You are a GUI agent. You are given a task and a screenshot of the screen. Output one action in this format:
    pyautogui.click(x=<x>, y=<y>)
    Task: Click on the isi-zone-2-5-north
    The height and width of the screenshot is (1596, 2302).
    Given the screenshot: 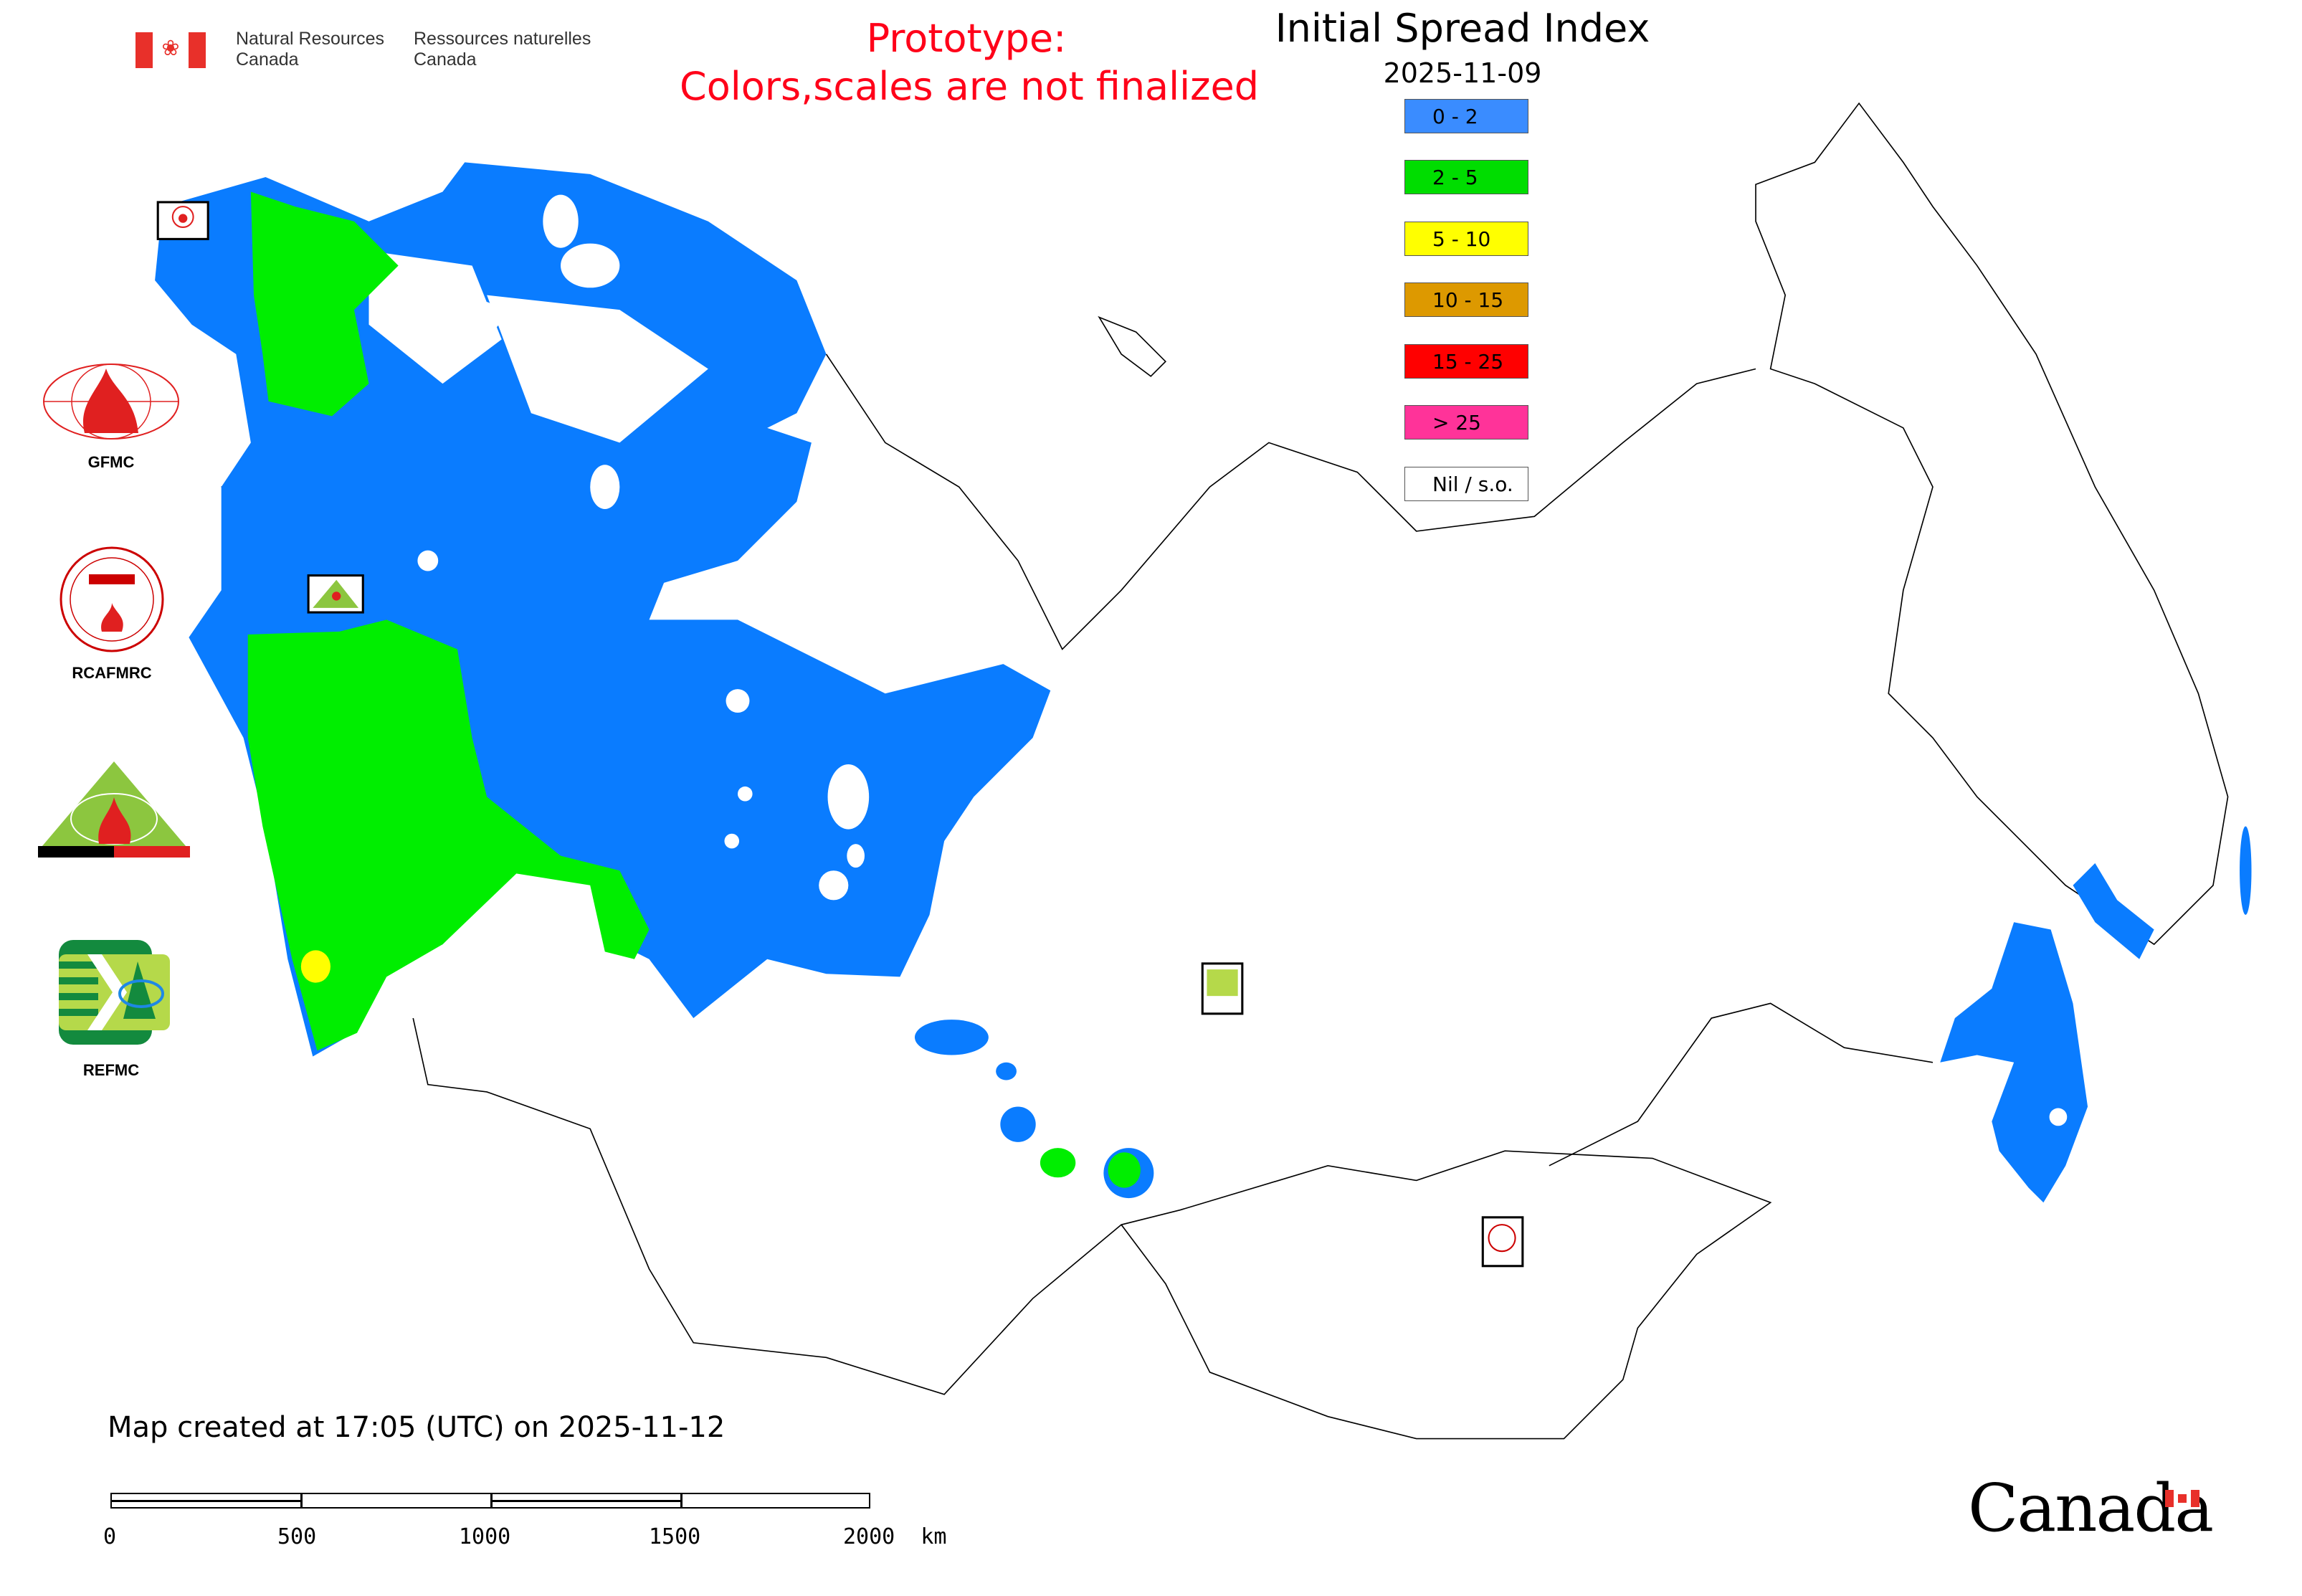 What is the action you would take?
    pyautogui.click(x=324, y=304)
    